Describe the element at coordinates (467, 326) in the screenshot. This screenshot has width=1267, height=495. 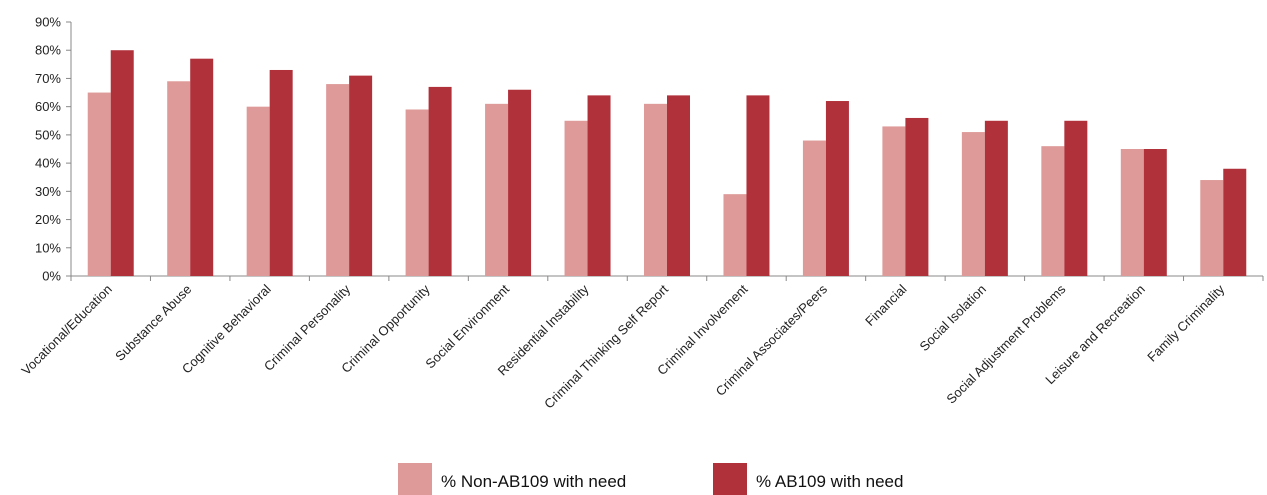
I see `x-category-label: Social Environment` at that location.